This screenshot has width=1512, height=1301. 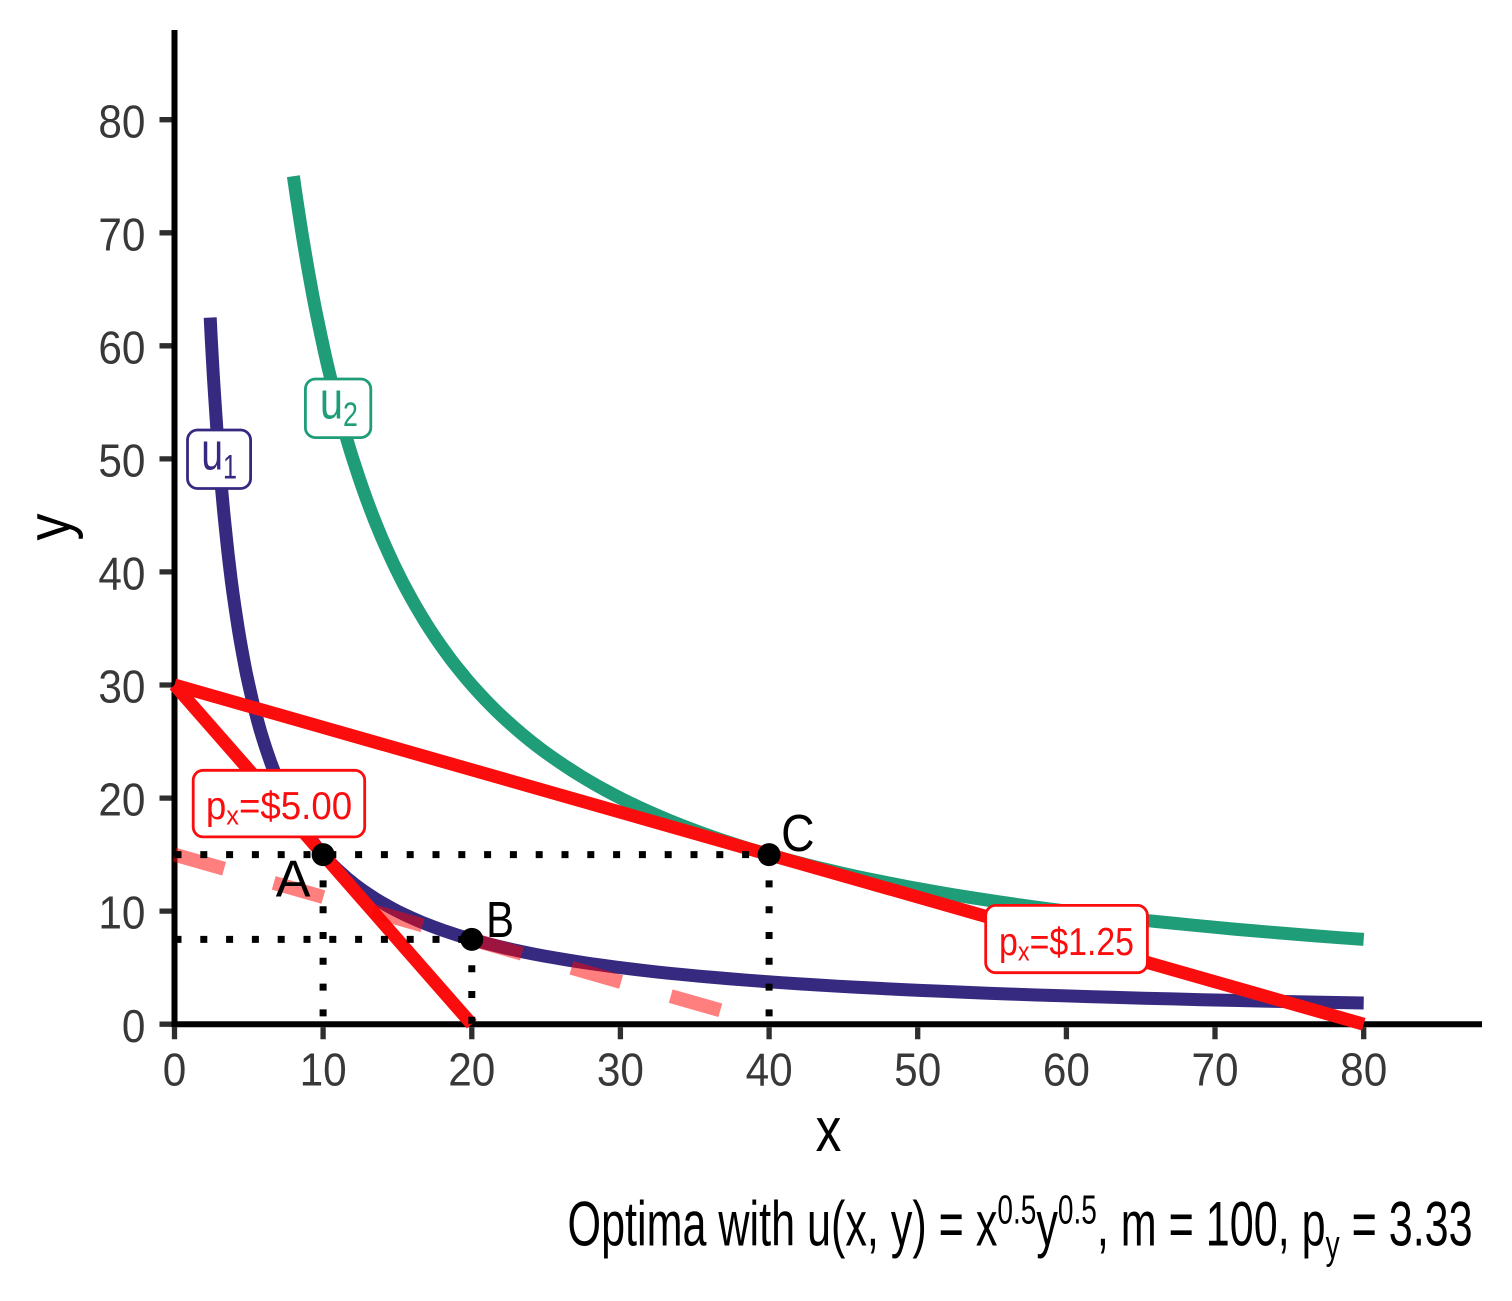 I want to click on svg-text: u1, so click(x=219, y=454).